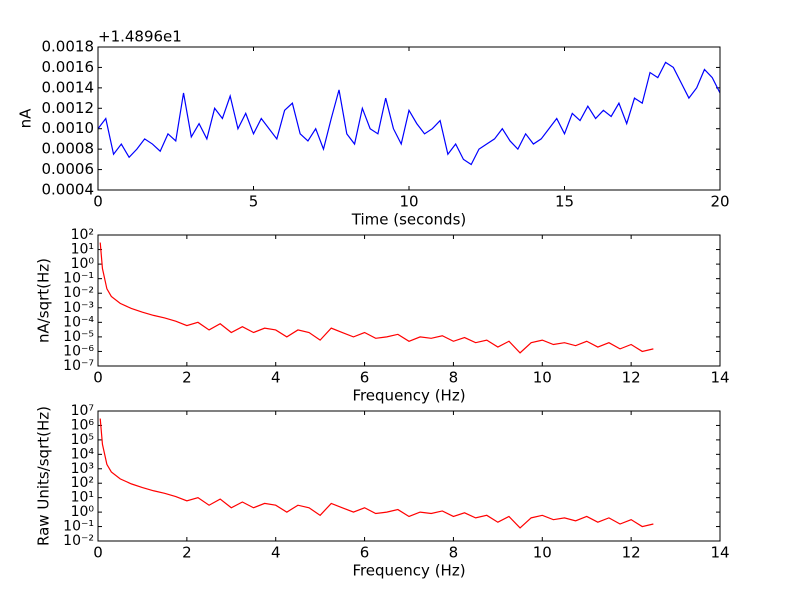  Describe the element at coordinates (78, 308) in the screenshot. I see `y-tick-label: 10⁻³` at that location.